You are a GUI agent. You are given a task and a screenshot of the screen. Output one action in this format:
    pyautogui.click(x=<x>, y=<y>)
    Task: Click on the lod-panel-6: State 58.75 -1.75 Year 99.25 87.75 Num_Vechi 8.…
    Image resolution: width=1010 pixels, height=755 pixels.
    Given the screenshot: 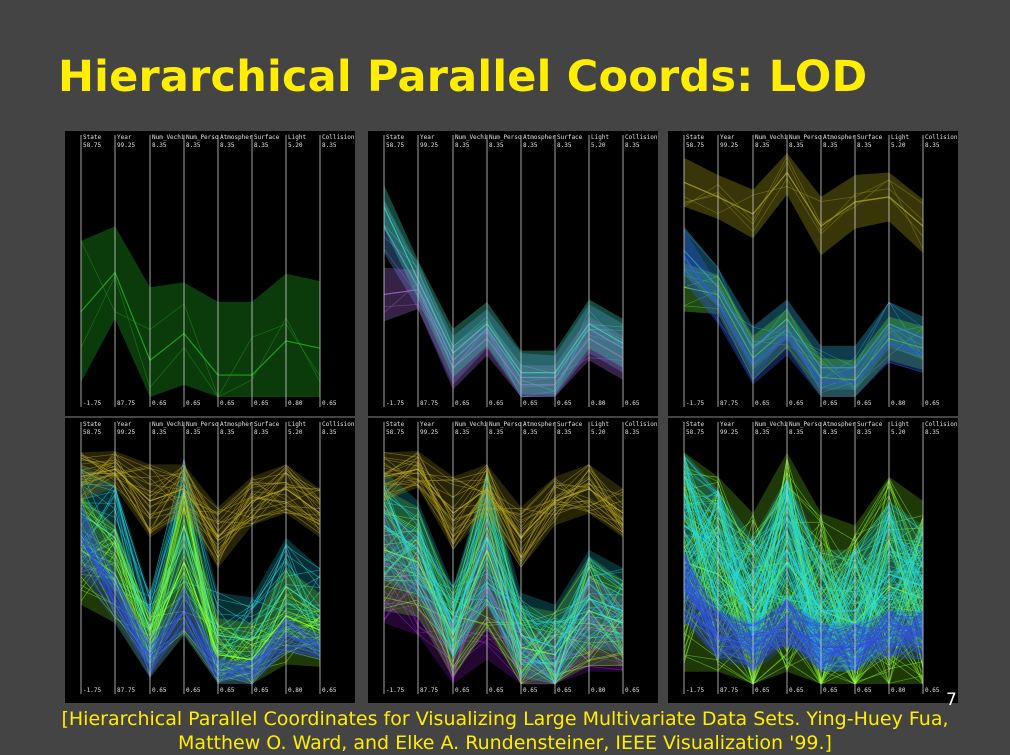 What is the action you would take?
    pyautogui.click(x=813, y=560)
    